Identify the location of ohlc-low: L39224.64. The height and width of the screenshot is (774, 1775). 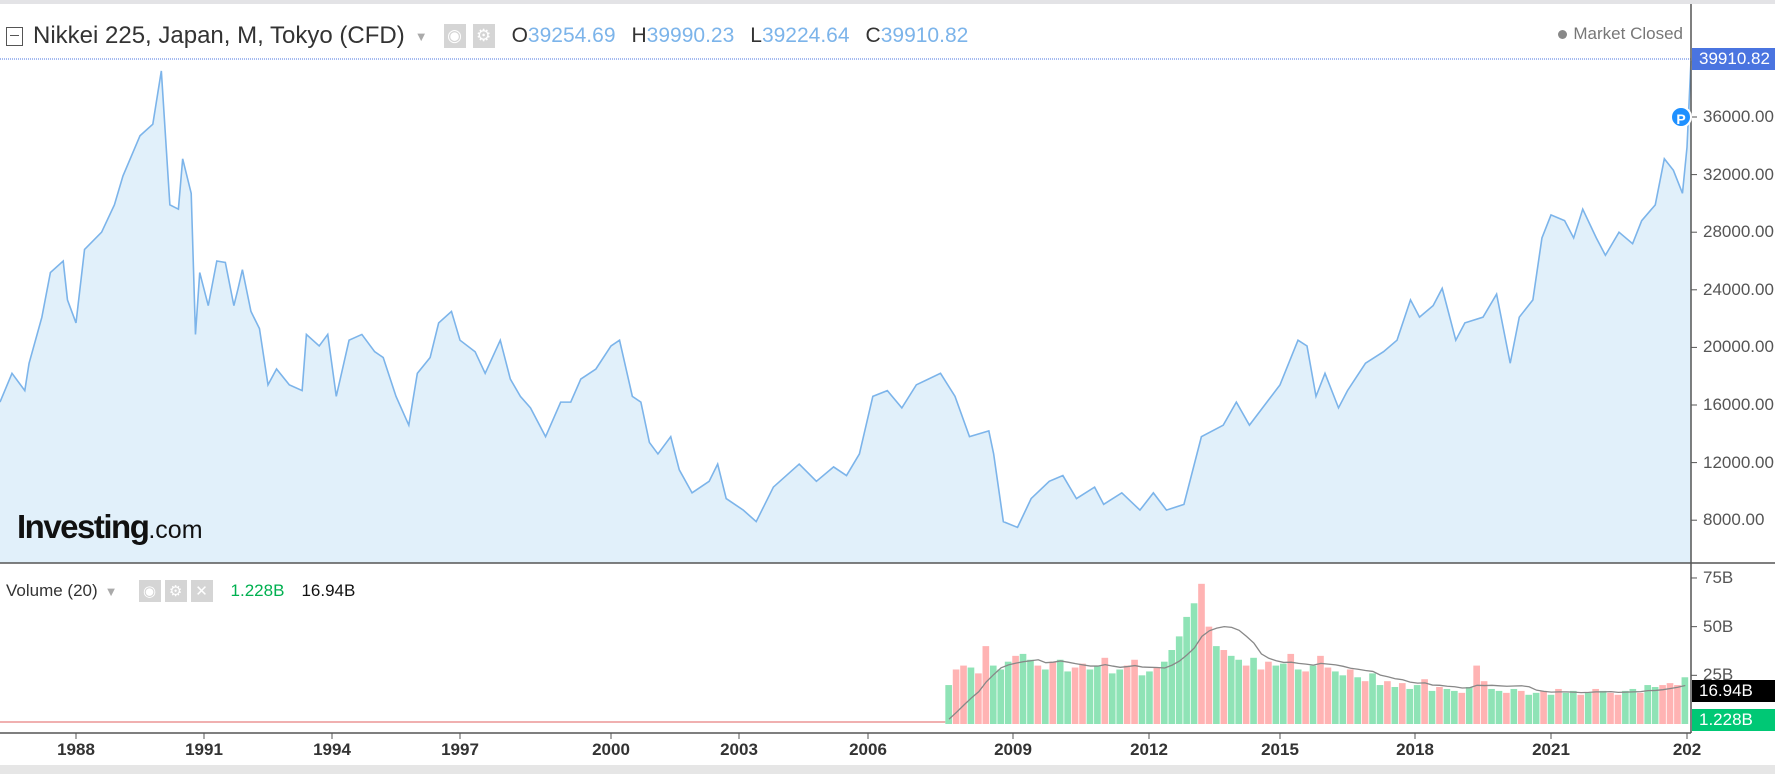
(800, 35).